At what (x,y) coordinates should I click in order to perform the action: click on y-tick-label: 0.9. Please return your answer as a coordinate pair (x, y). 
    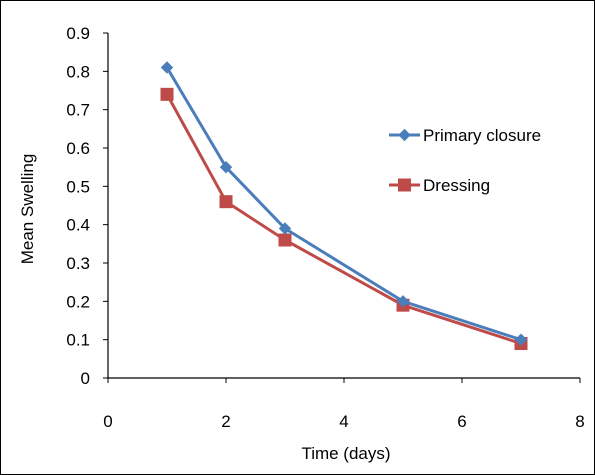
    Looking at the image, I should click on (78, 33).